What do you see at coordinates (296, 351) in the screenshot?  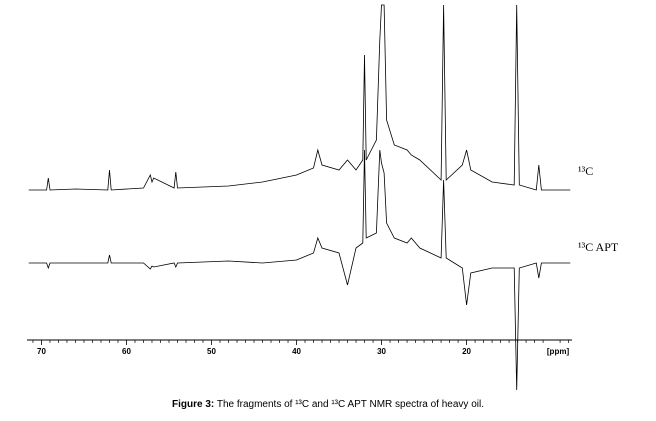 I see `x-tick-label: 40` at bounding box center [296, 351].